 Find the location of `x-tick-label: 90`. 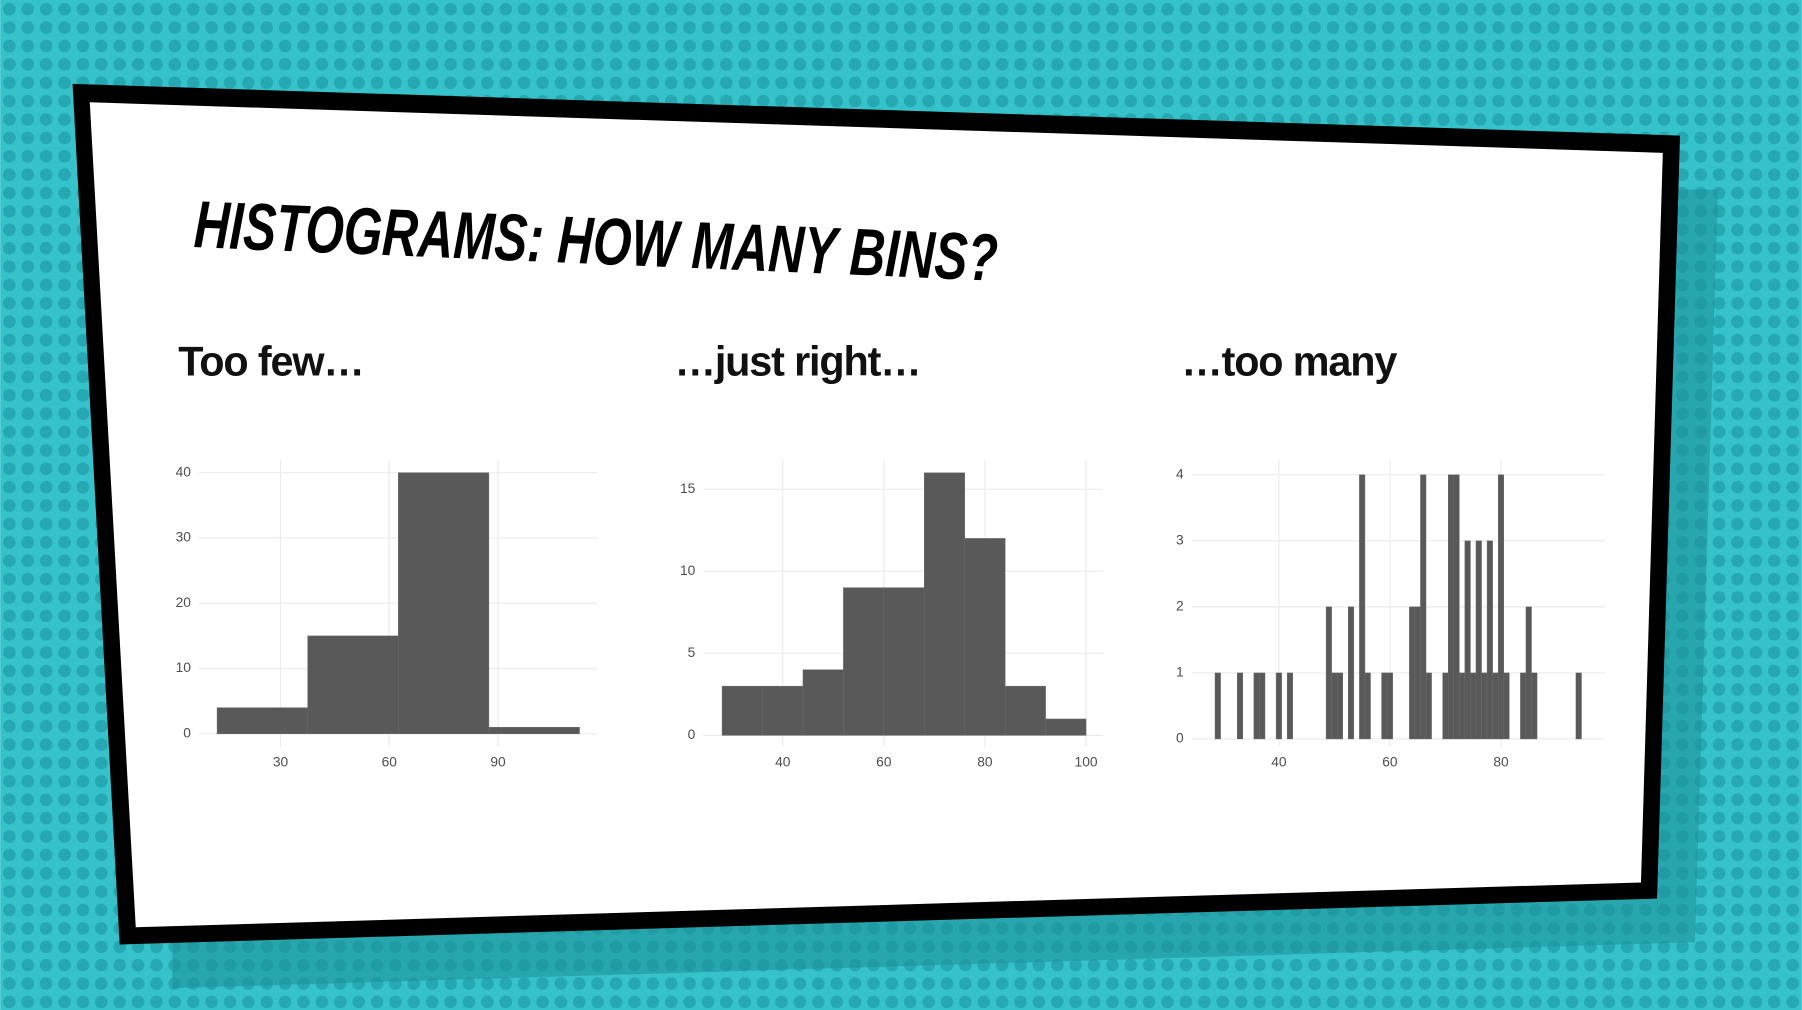

x-tick-label: 90 is located at coordinates (498, 762).